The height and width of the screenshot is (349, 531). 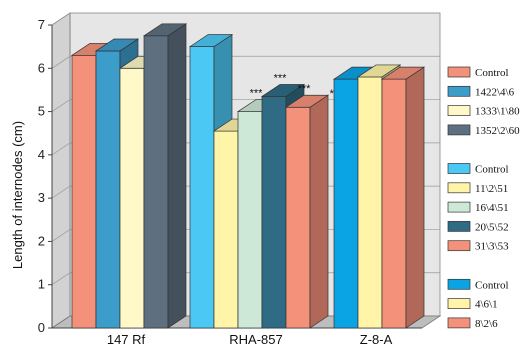 What do you see at coordinates (497, 131) in the screenshot?
I see `legend-label: 1352\2\60` at bounding box center [497, 131].